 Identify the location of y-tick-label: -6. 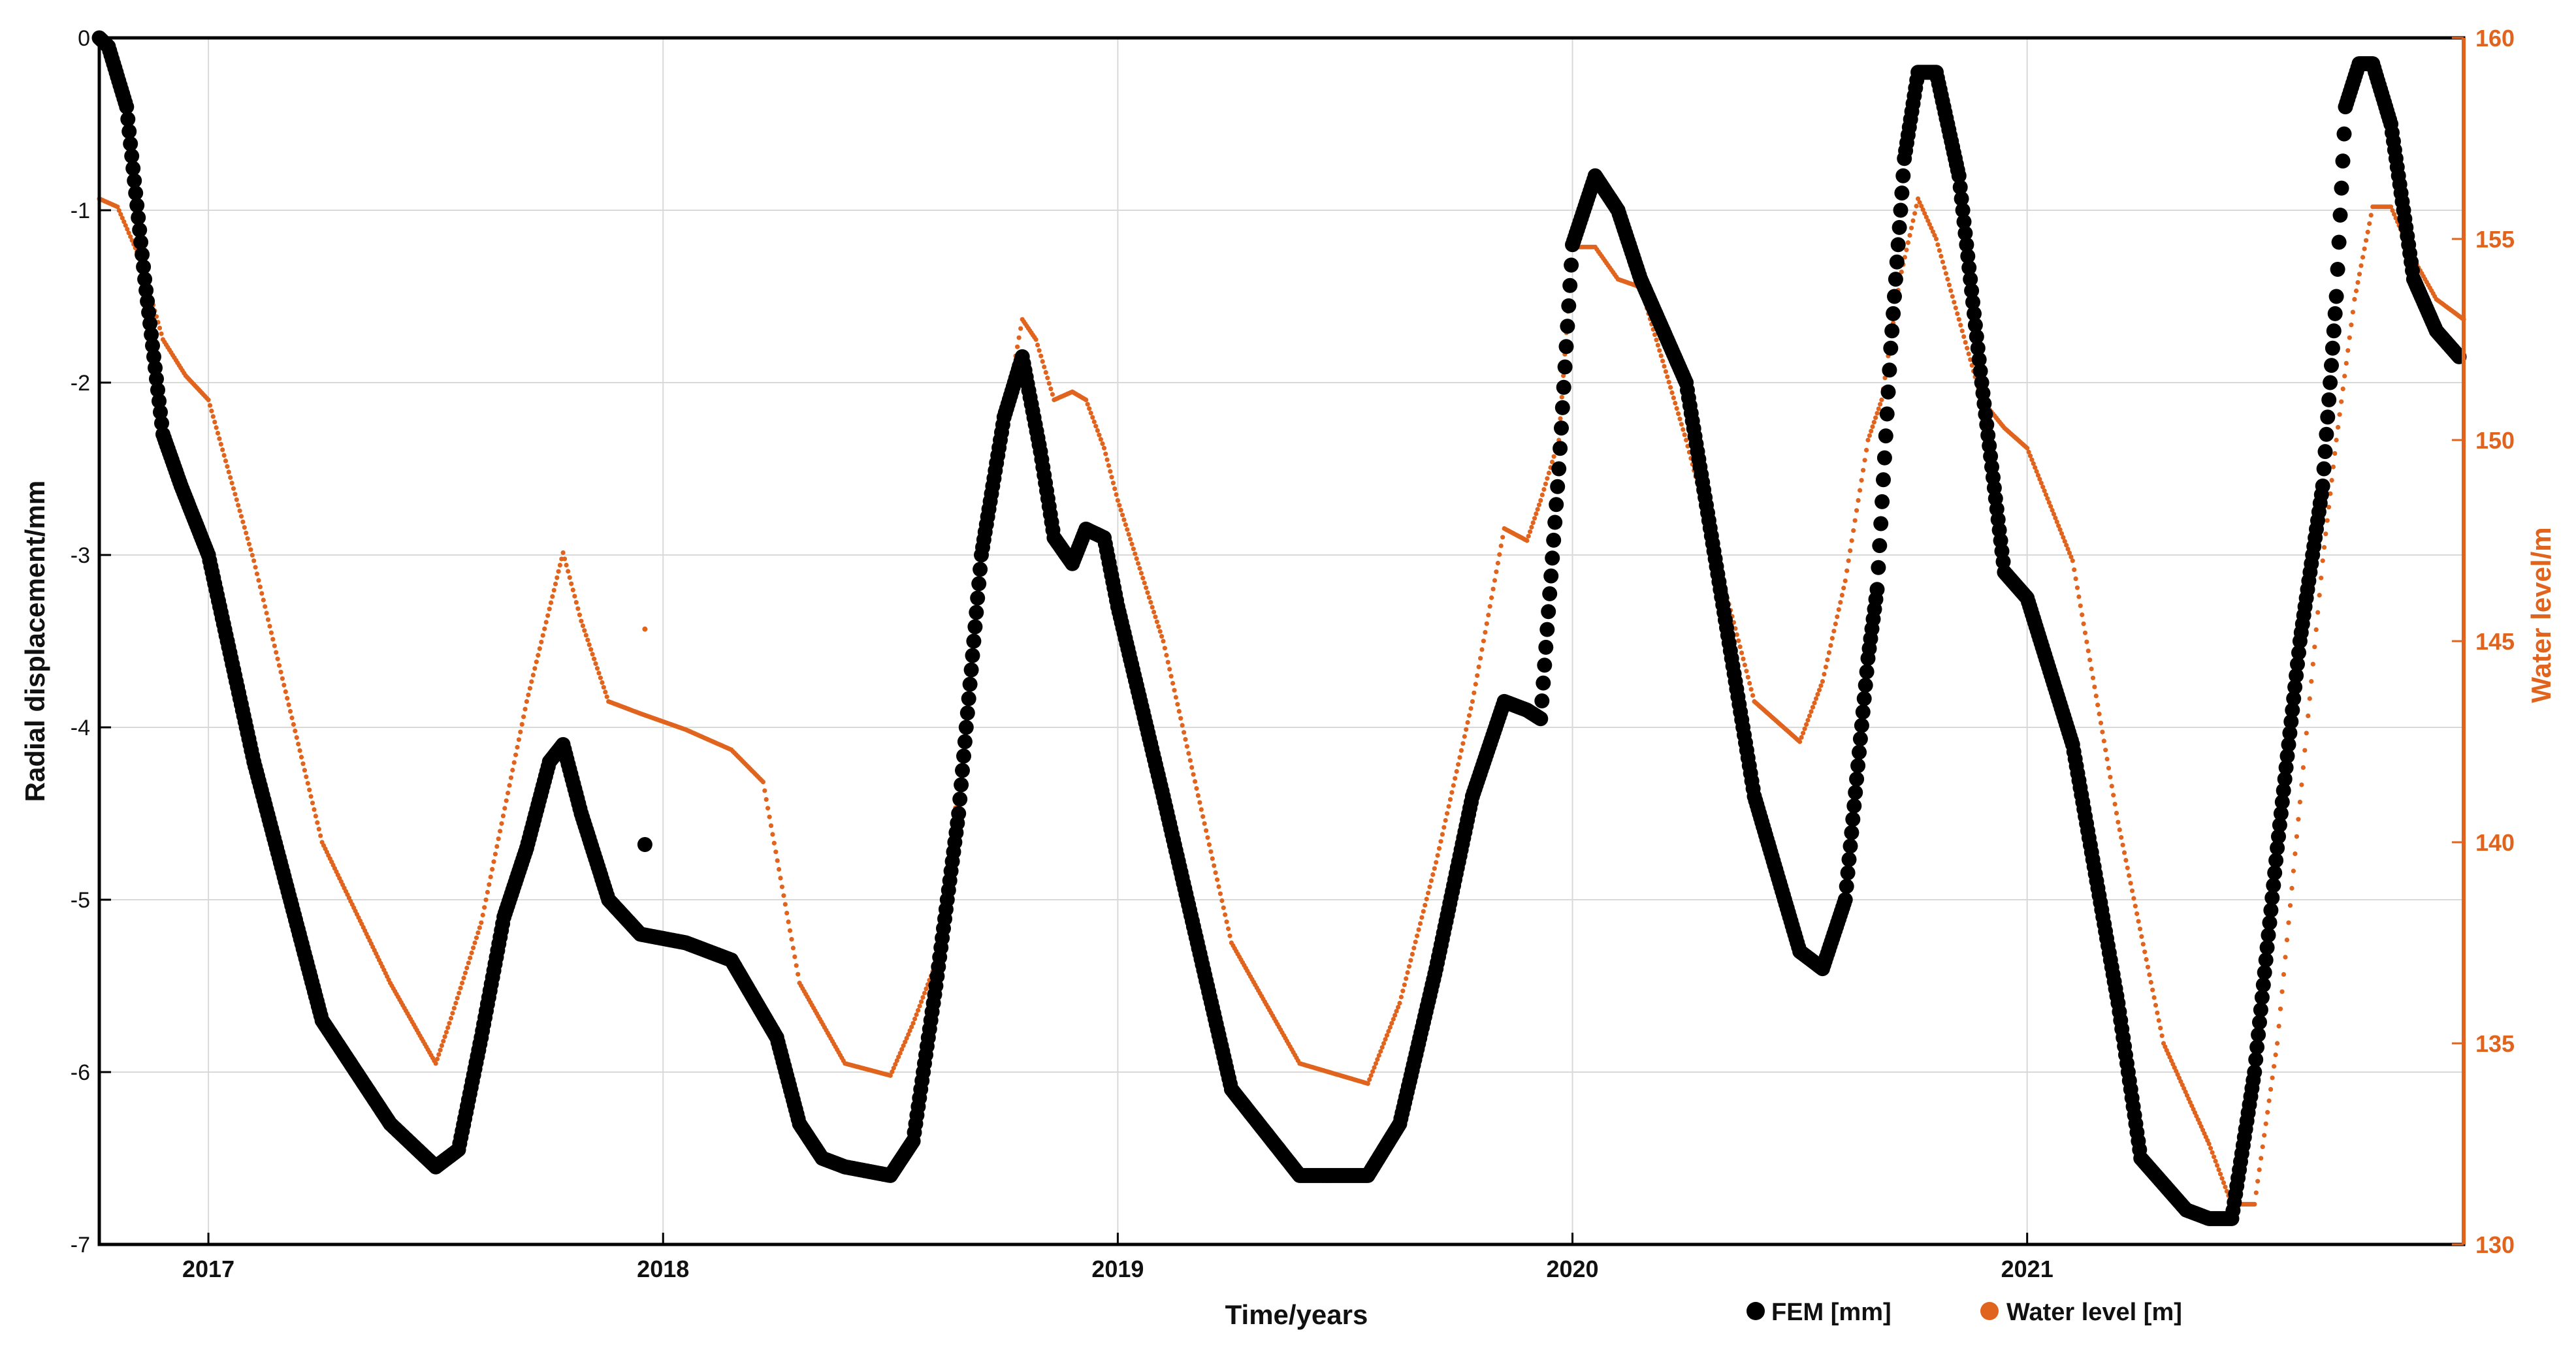
(80, 1073).